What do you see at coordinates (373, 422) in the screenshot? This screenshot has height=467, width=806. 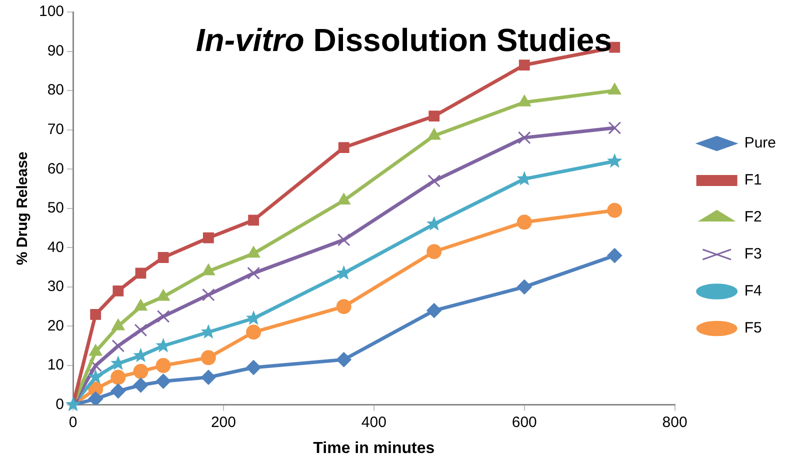 I see `x-tick-label: 400` at bounding box center [373, 422].